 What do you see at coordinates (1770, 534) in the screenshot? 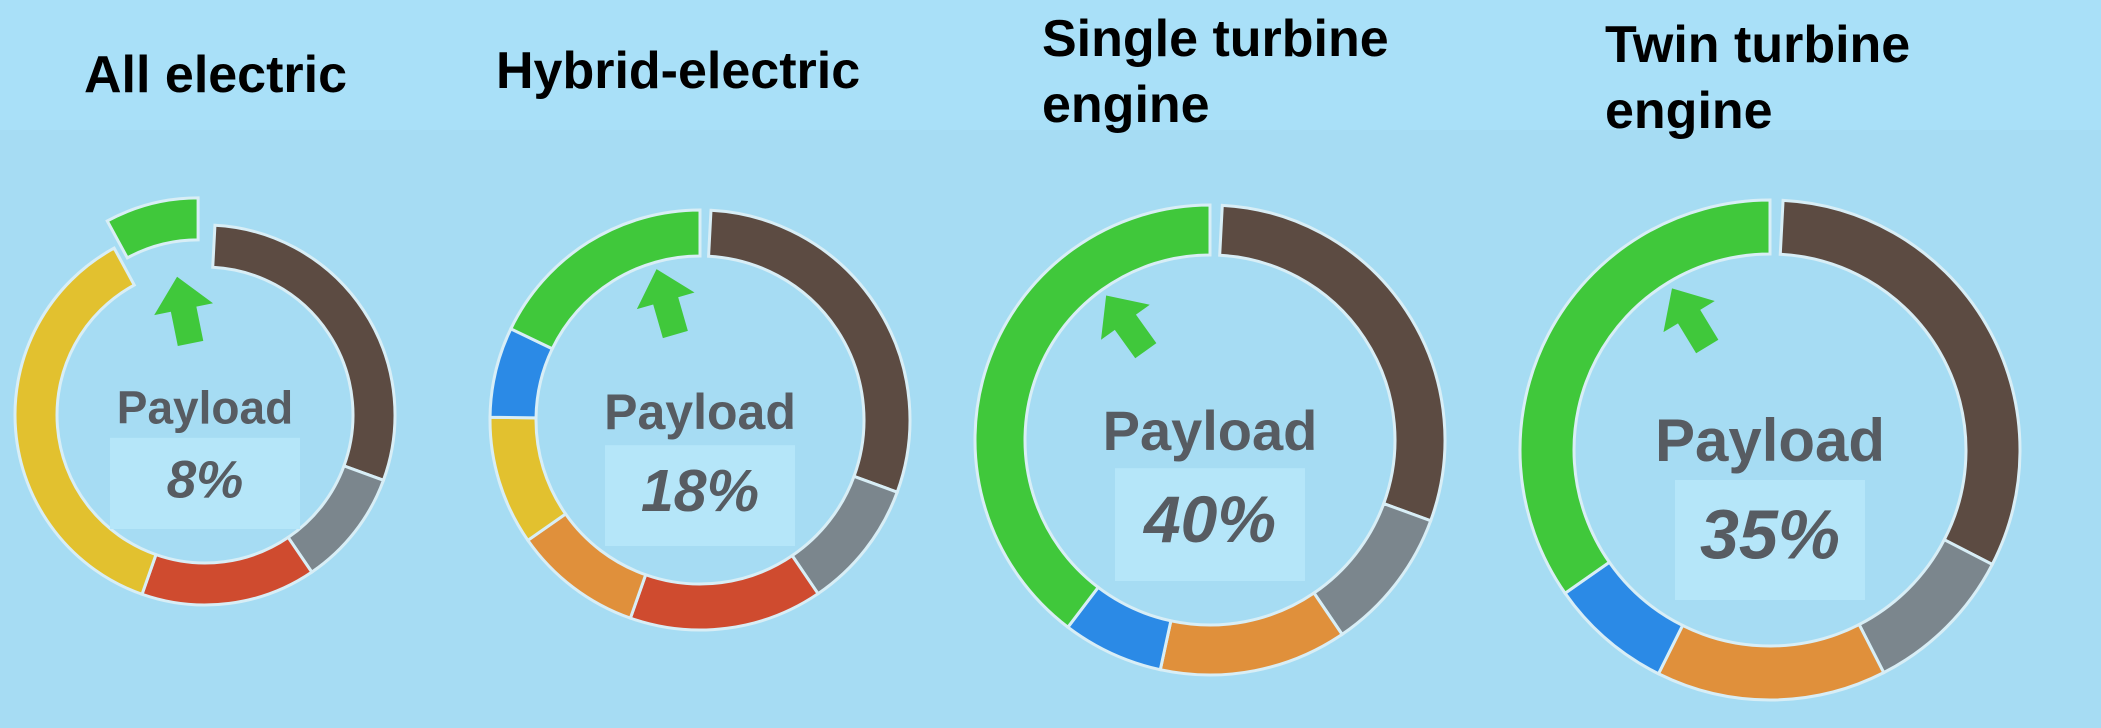
I see `payload-value-label: 35%` at bounding box center [1770, 534].